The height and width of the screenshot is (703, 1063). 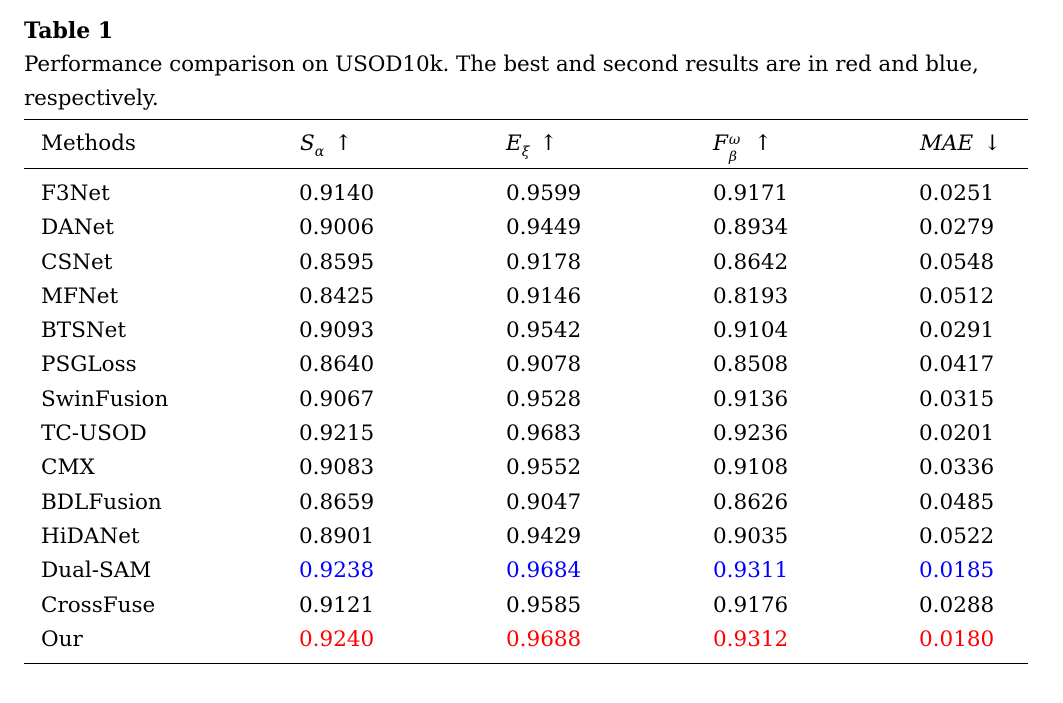 What do you see at coordinates (751, 399) in the screenshot?
I see `f-beta-cell: 0.9136` at bounding box center [751, 399].